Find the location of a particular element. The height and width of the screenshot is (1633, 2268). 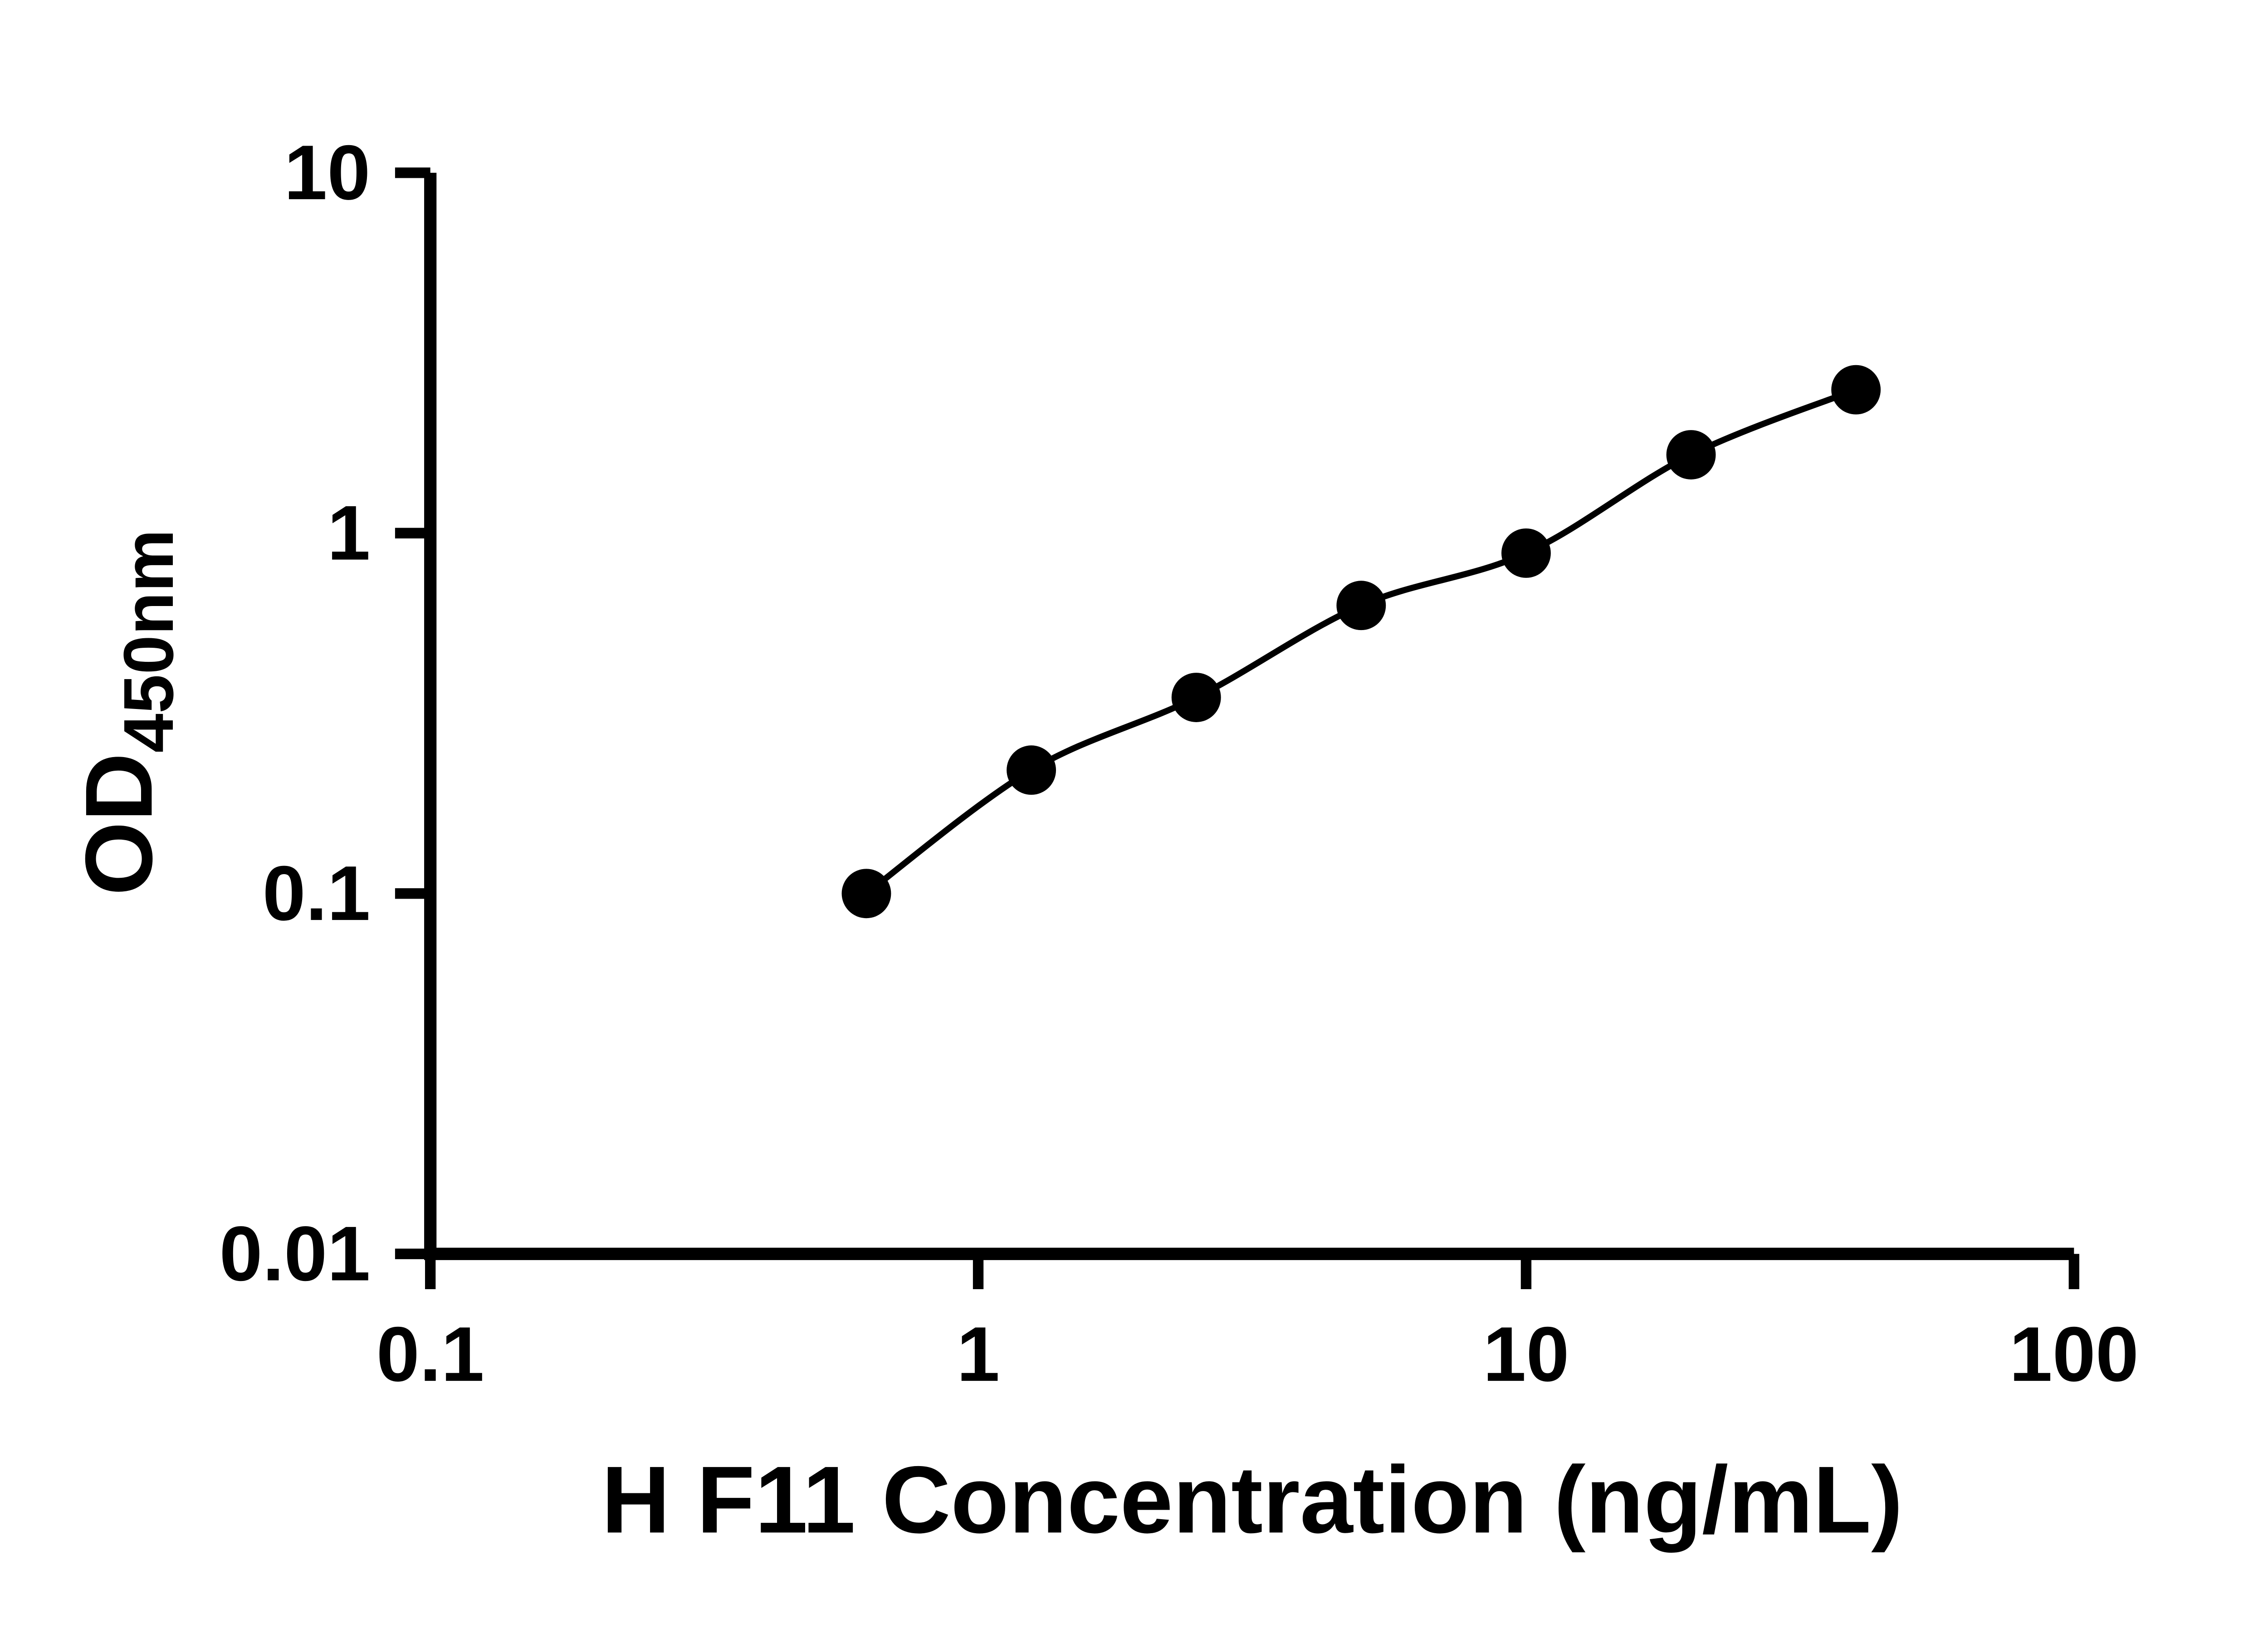

y-axis-tick-label: 10 is located at coordinates (327, 172).